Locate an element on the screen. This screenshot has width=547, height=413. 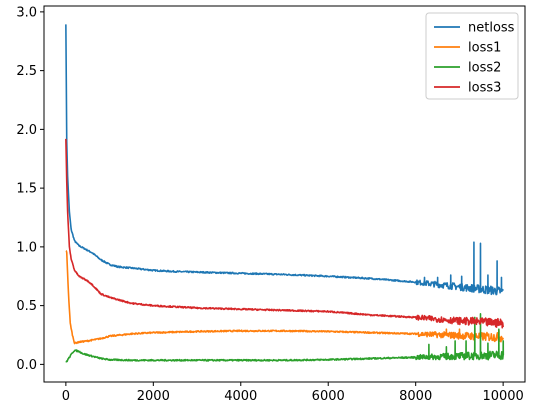
y-tick-label: 2.0 is located at coordinates (26, 130).